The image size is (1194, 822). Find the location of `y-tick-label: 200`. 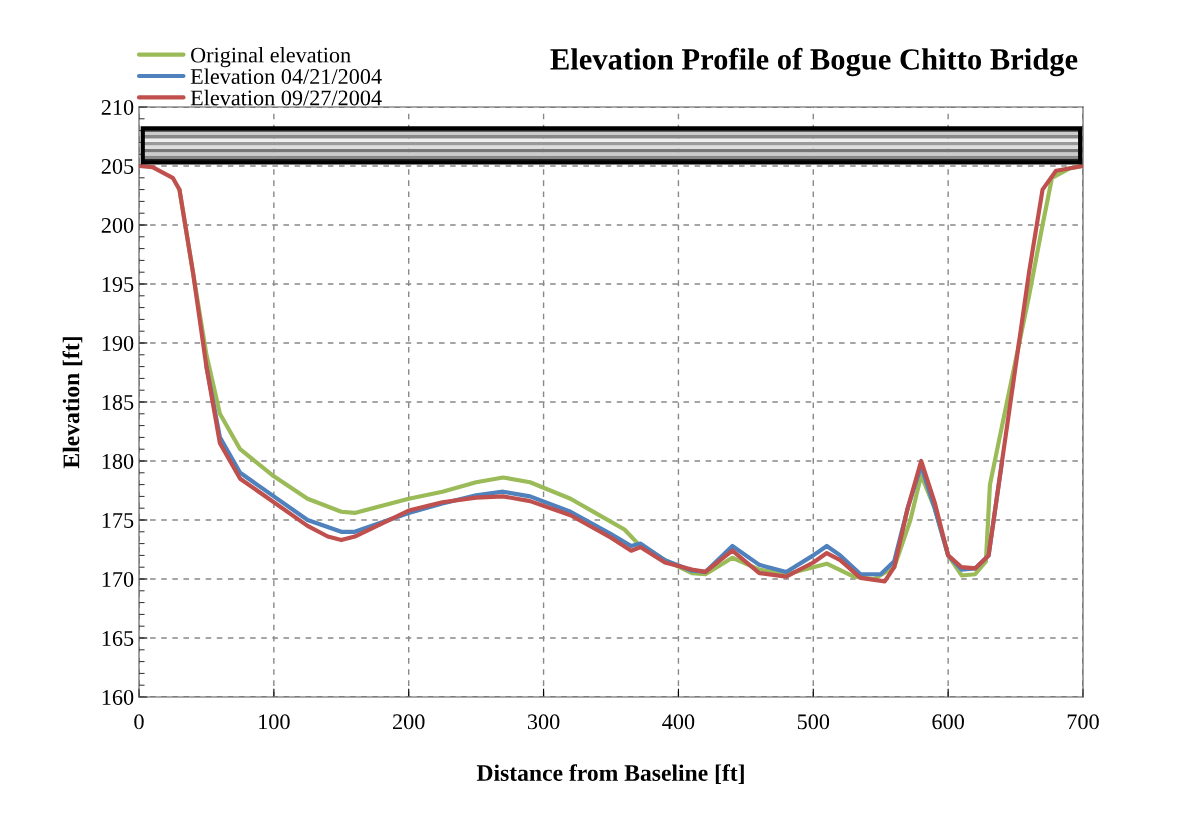

y-tick-label: 200 is located at coordinates (117, 225).